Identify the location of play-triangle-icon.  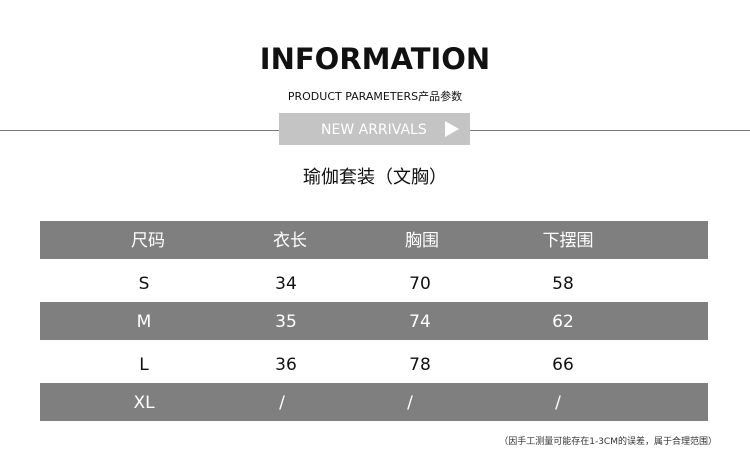
(452, 129).